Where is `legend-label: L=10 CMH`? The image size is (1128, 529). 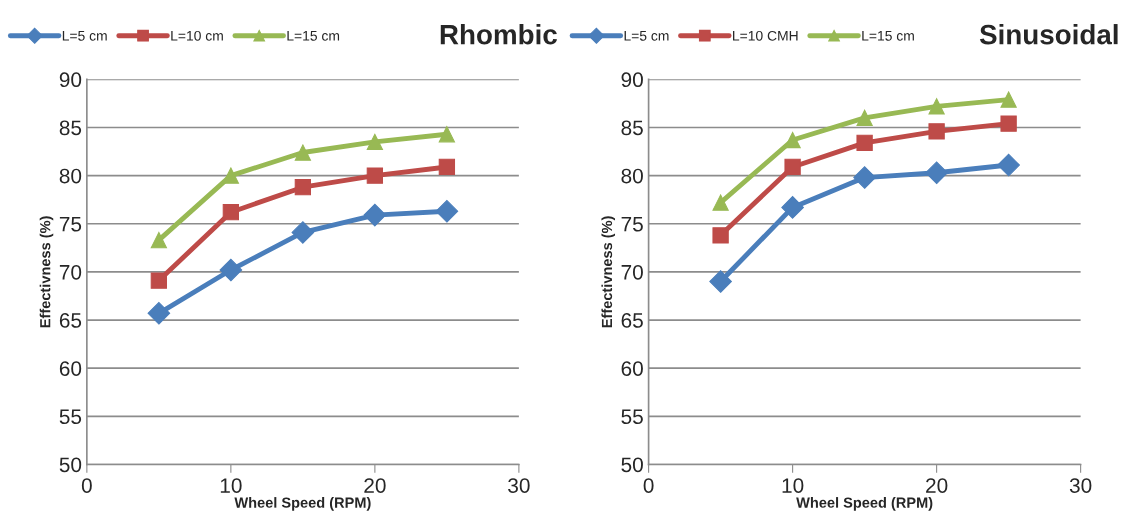
legend-label: L=10 CMH is located at coordinates (765, 35).